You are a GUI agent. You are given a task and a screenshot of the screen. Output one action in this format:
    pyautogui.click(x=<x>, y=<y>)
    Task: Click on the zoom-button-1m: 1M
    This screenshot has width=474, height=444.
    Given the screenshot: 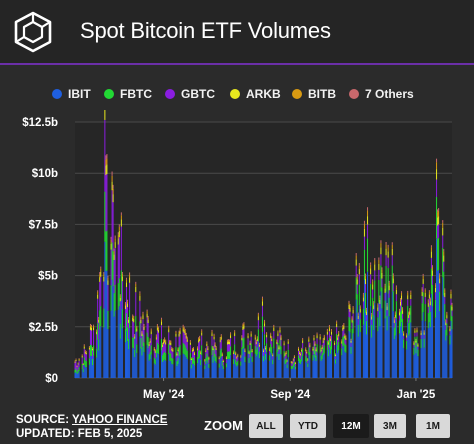 What is the action you would take?
    pyautogui.click(x=433, y=426)
    